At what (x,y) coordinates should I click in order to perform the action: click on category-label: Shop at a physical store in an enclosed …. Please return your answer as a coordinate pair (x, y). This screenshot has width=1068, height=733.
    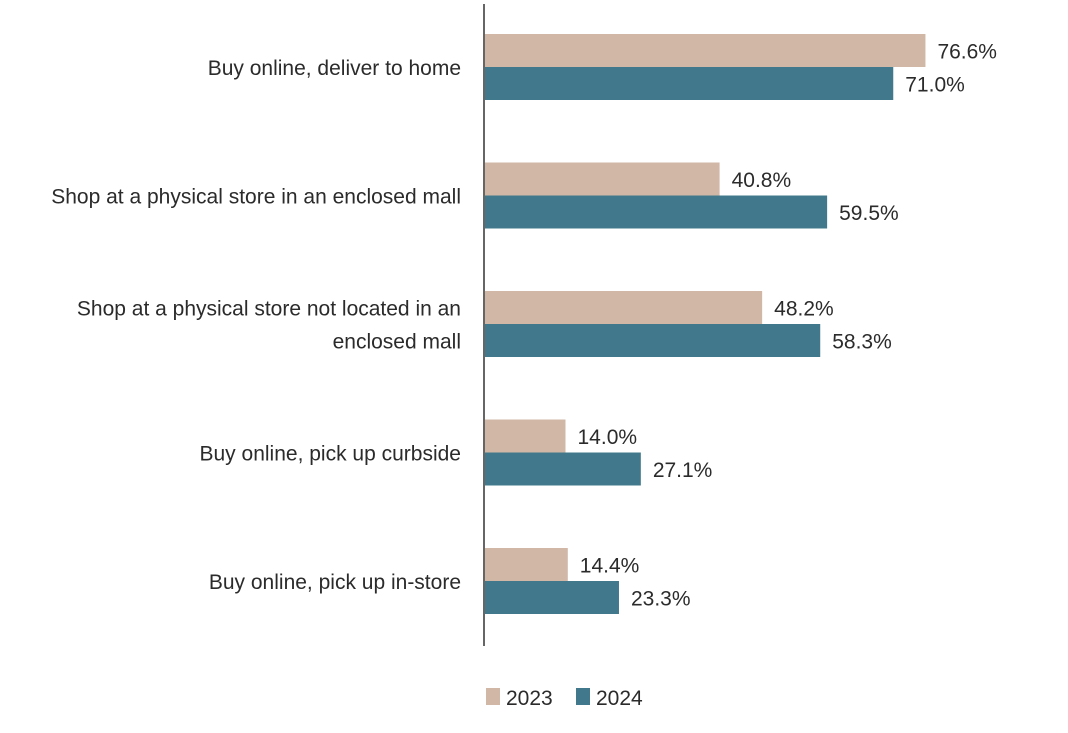
    Looking at the image, I should click on (256, 197).